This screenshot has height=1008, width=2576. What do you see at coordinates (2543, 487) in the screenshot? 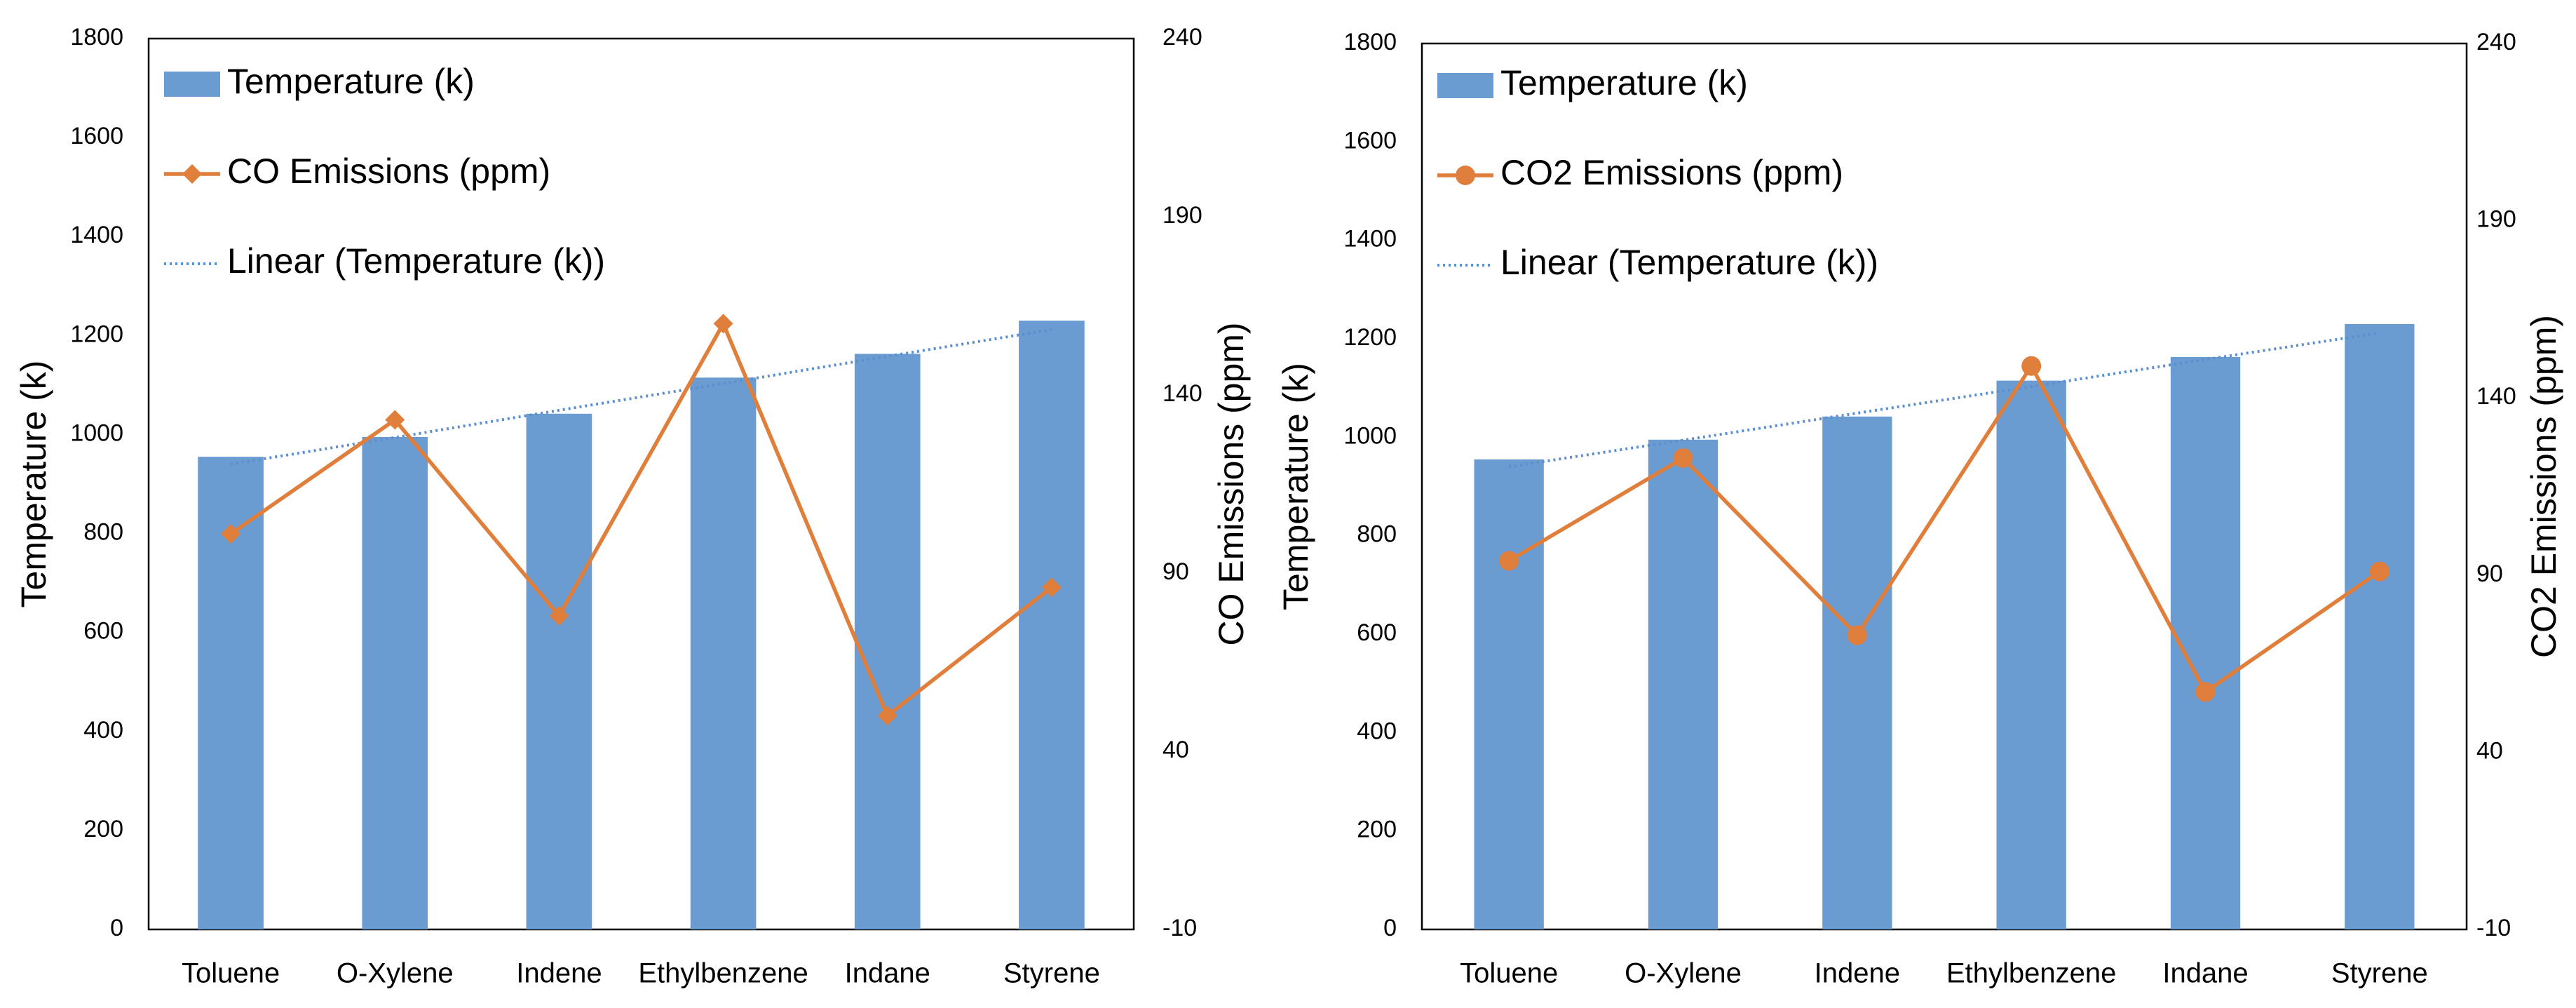
I see `y2-axis-title: CO2 Emissions (ppm)` at bounding box center [2543, 487].